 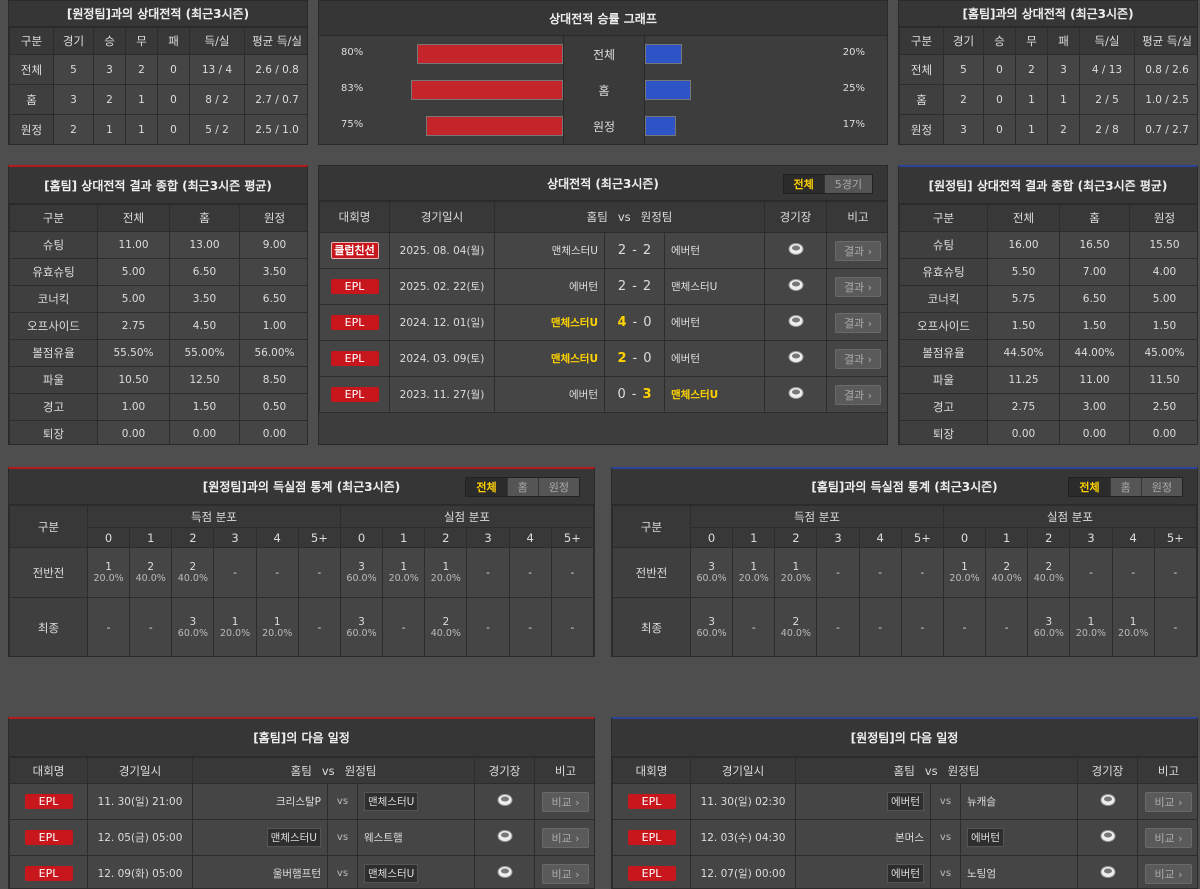 What do you see at coordinates (1163, 218) in the screenshot?
I see `column-header: 원정` at bounding box center [1163, 218].